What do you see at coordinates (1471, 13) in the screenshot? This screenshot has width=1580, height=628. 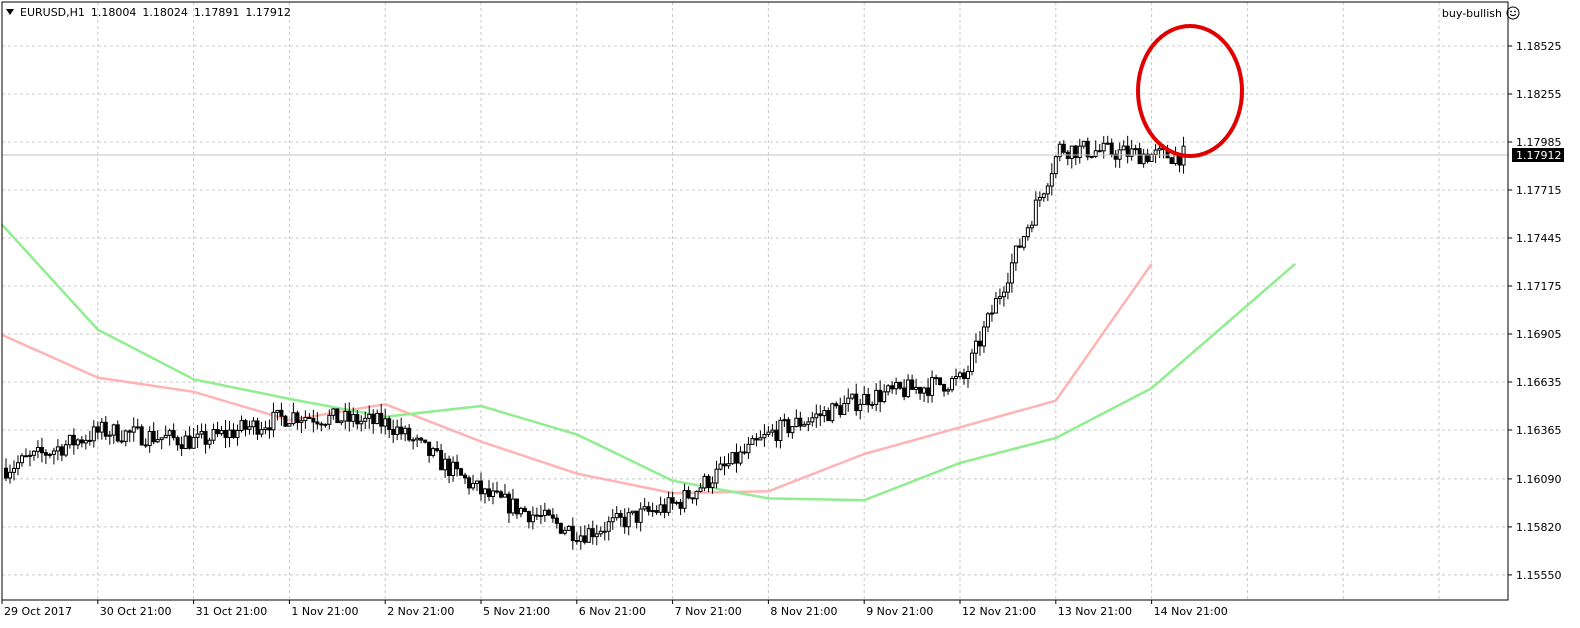 I see `expert-name: buy-bullish` at bounding box center [1471, 13].